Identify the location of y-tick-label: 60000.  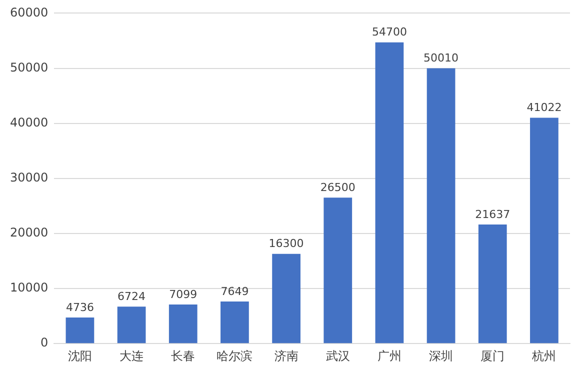
(29, 12).